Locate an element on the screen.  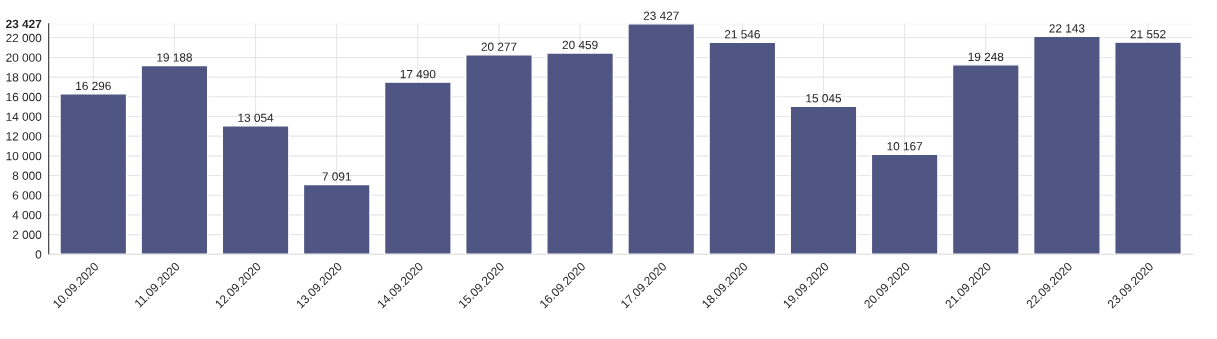
data-label: 22 143 is located at coordinates (1067, 28).